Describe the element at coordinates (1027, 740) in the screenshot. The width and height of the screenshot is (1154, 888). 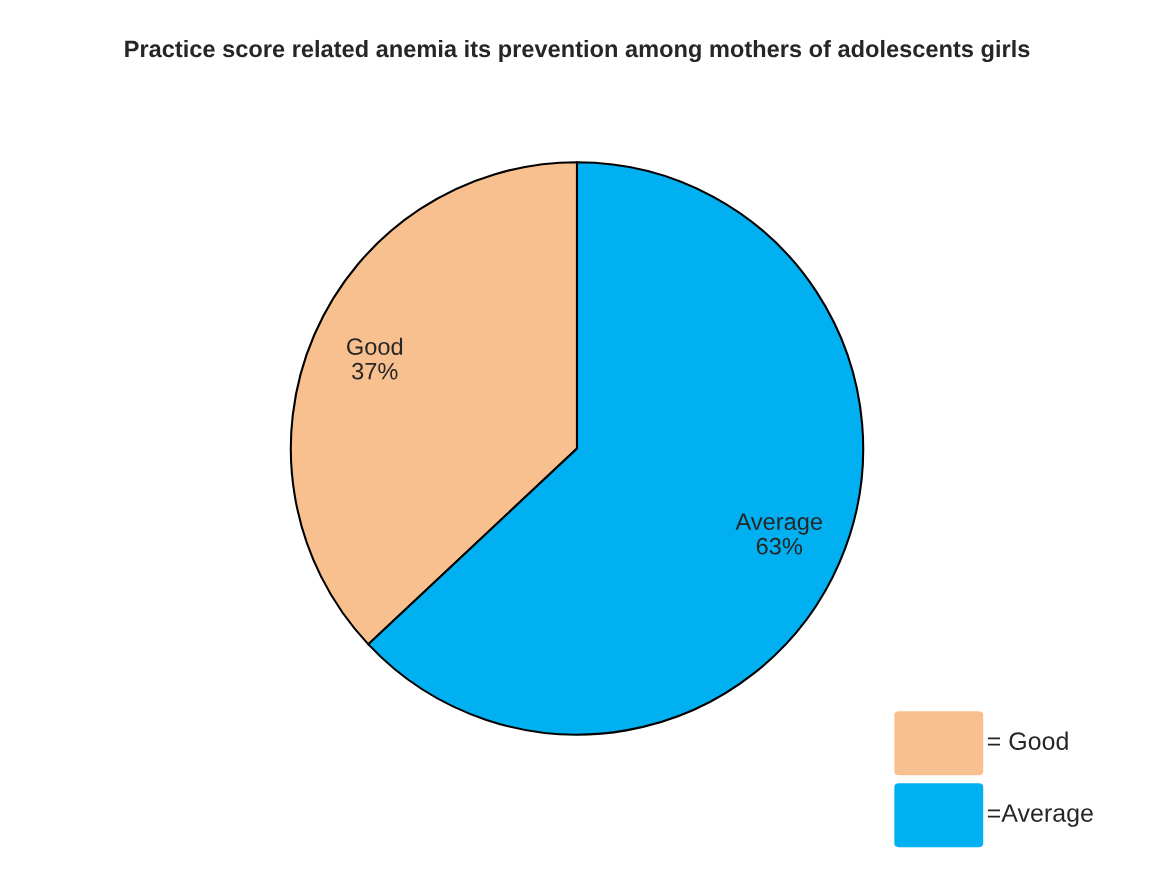
I see `text: = Good` at that location.